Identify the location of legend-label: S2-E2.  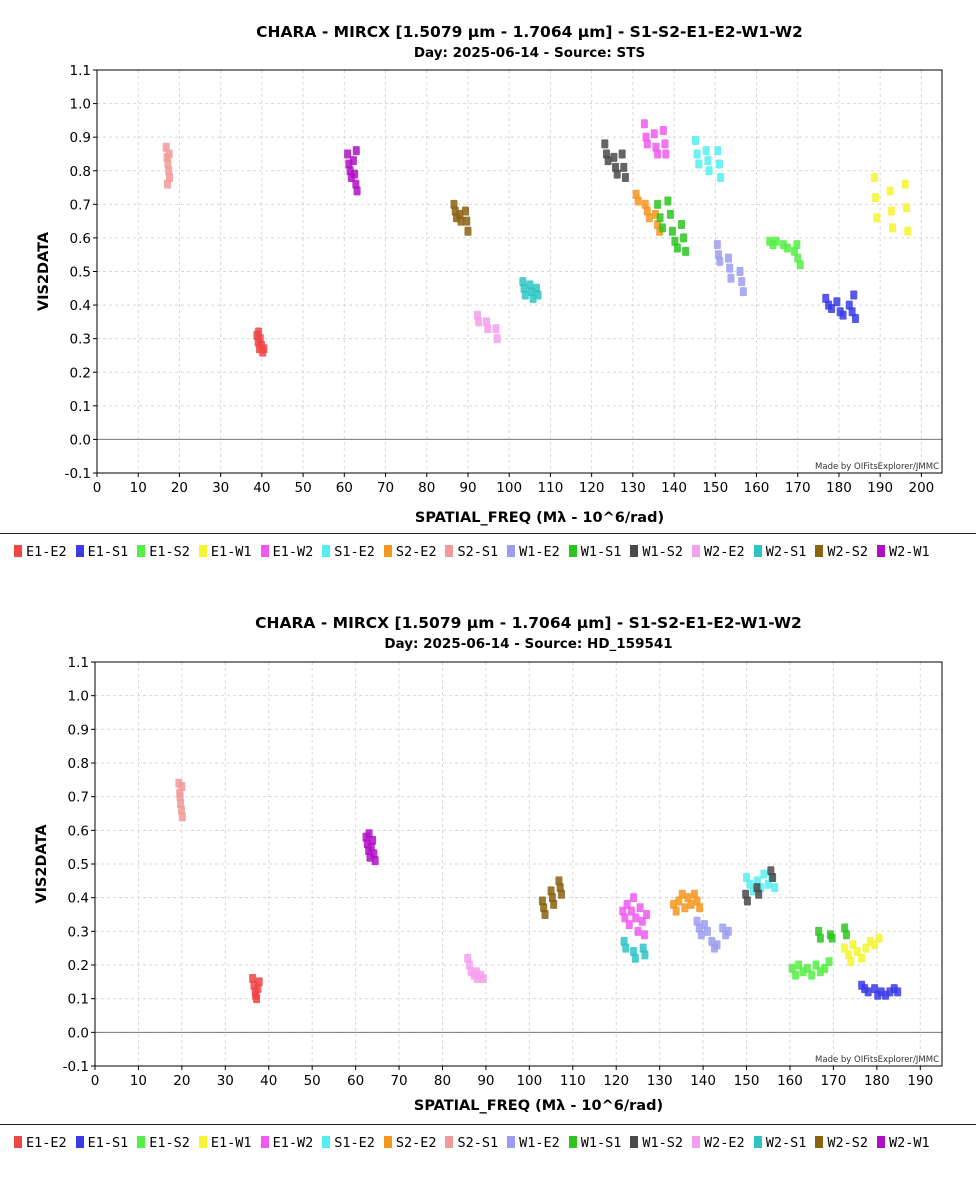
(416, 1143).